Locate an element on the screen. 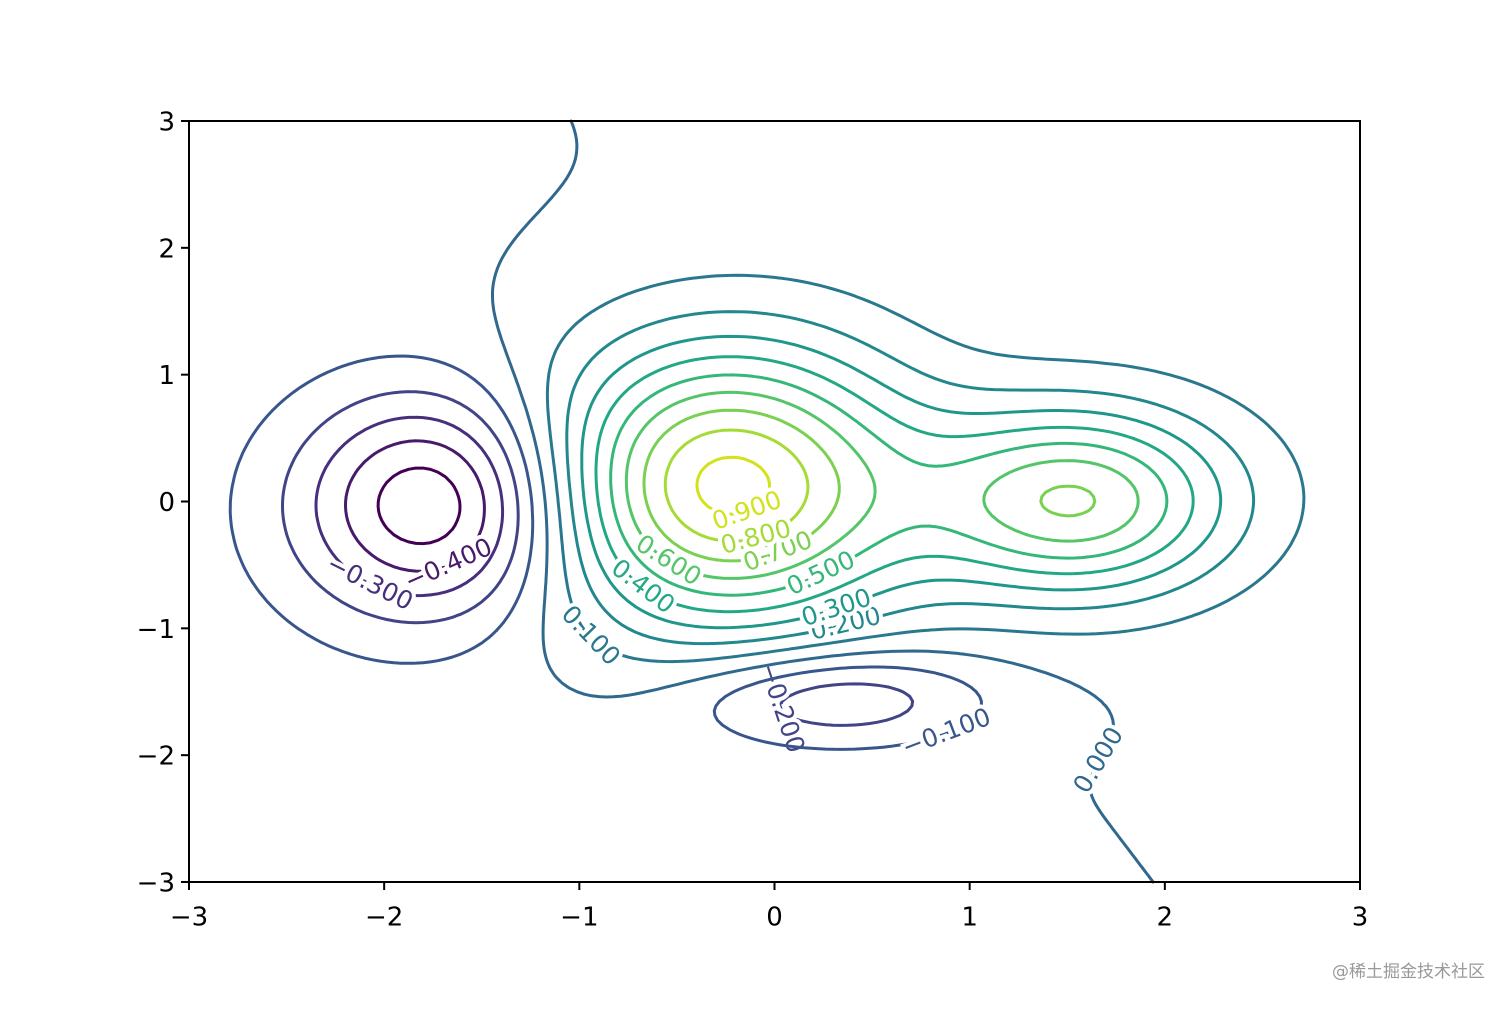 This screenshot has width=1512, height=1012. y-tick-label: 0 is located at coordinates (166, 503).